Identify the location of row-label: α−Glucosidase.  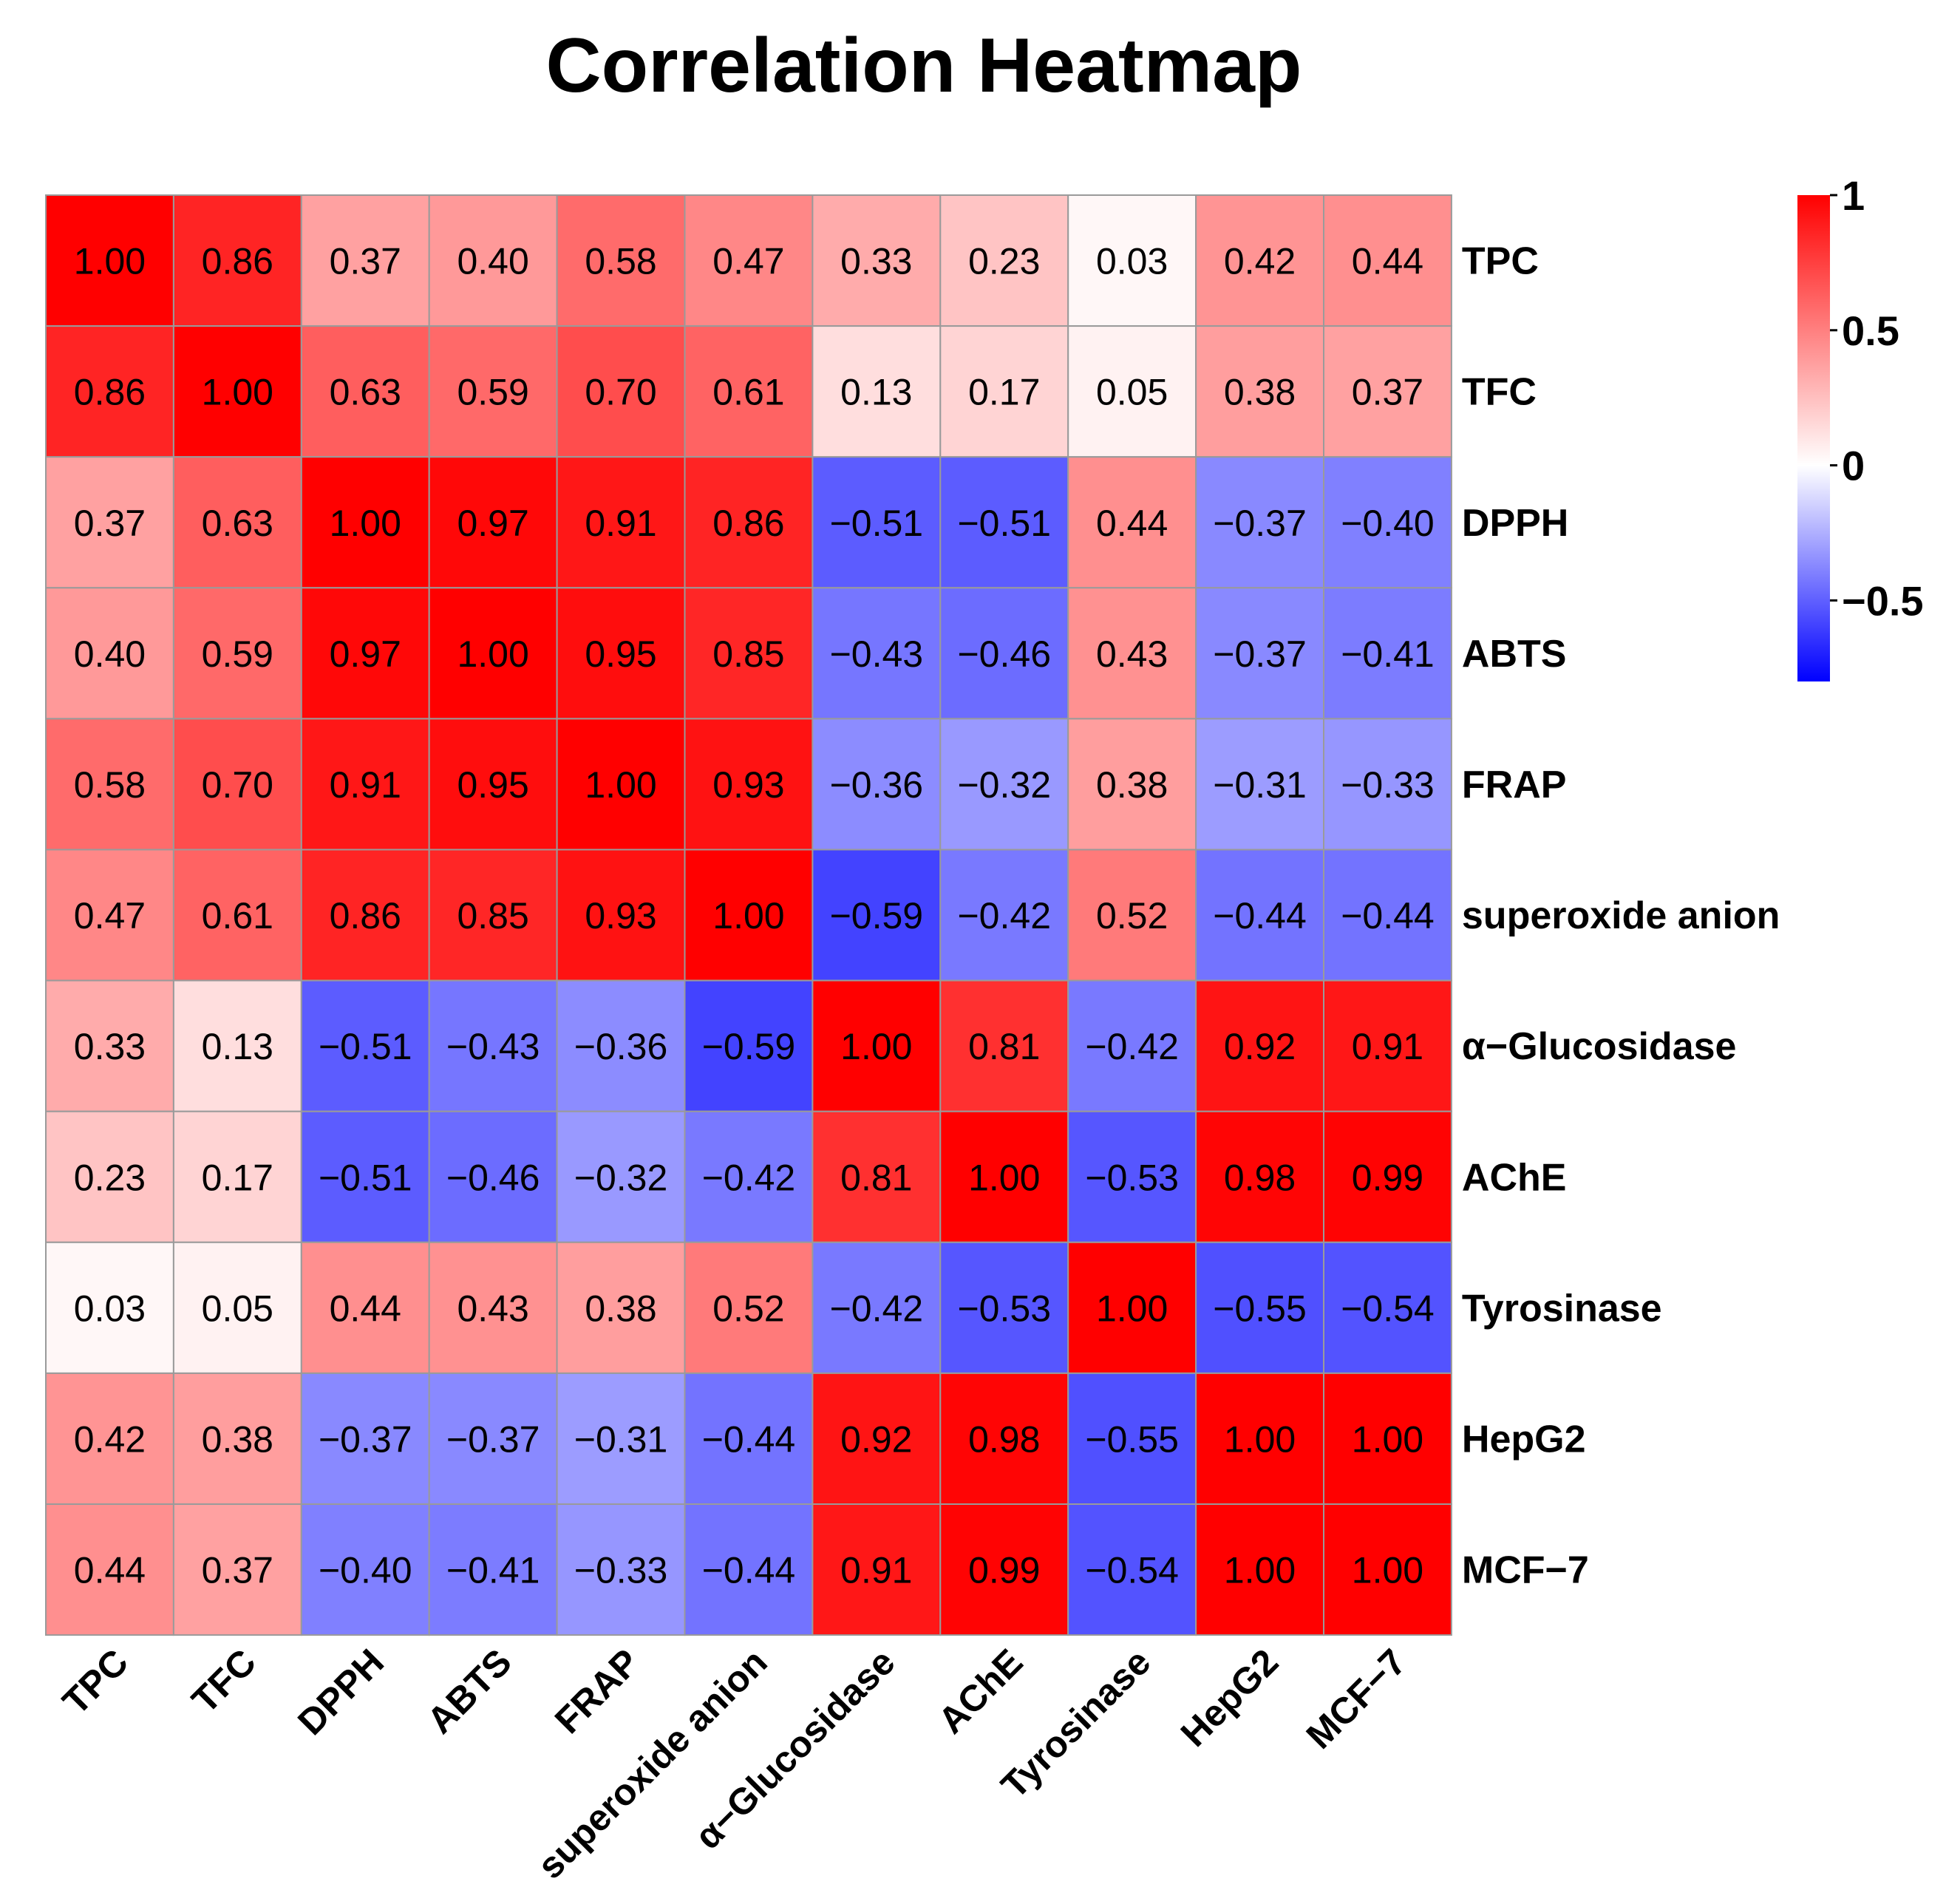
(1599, 1046).